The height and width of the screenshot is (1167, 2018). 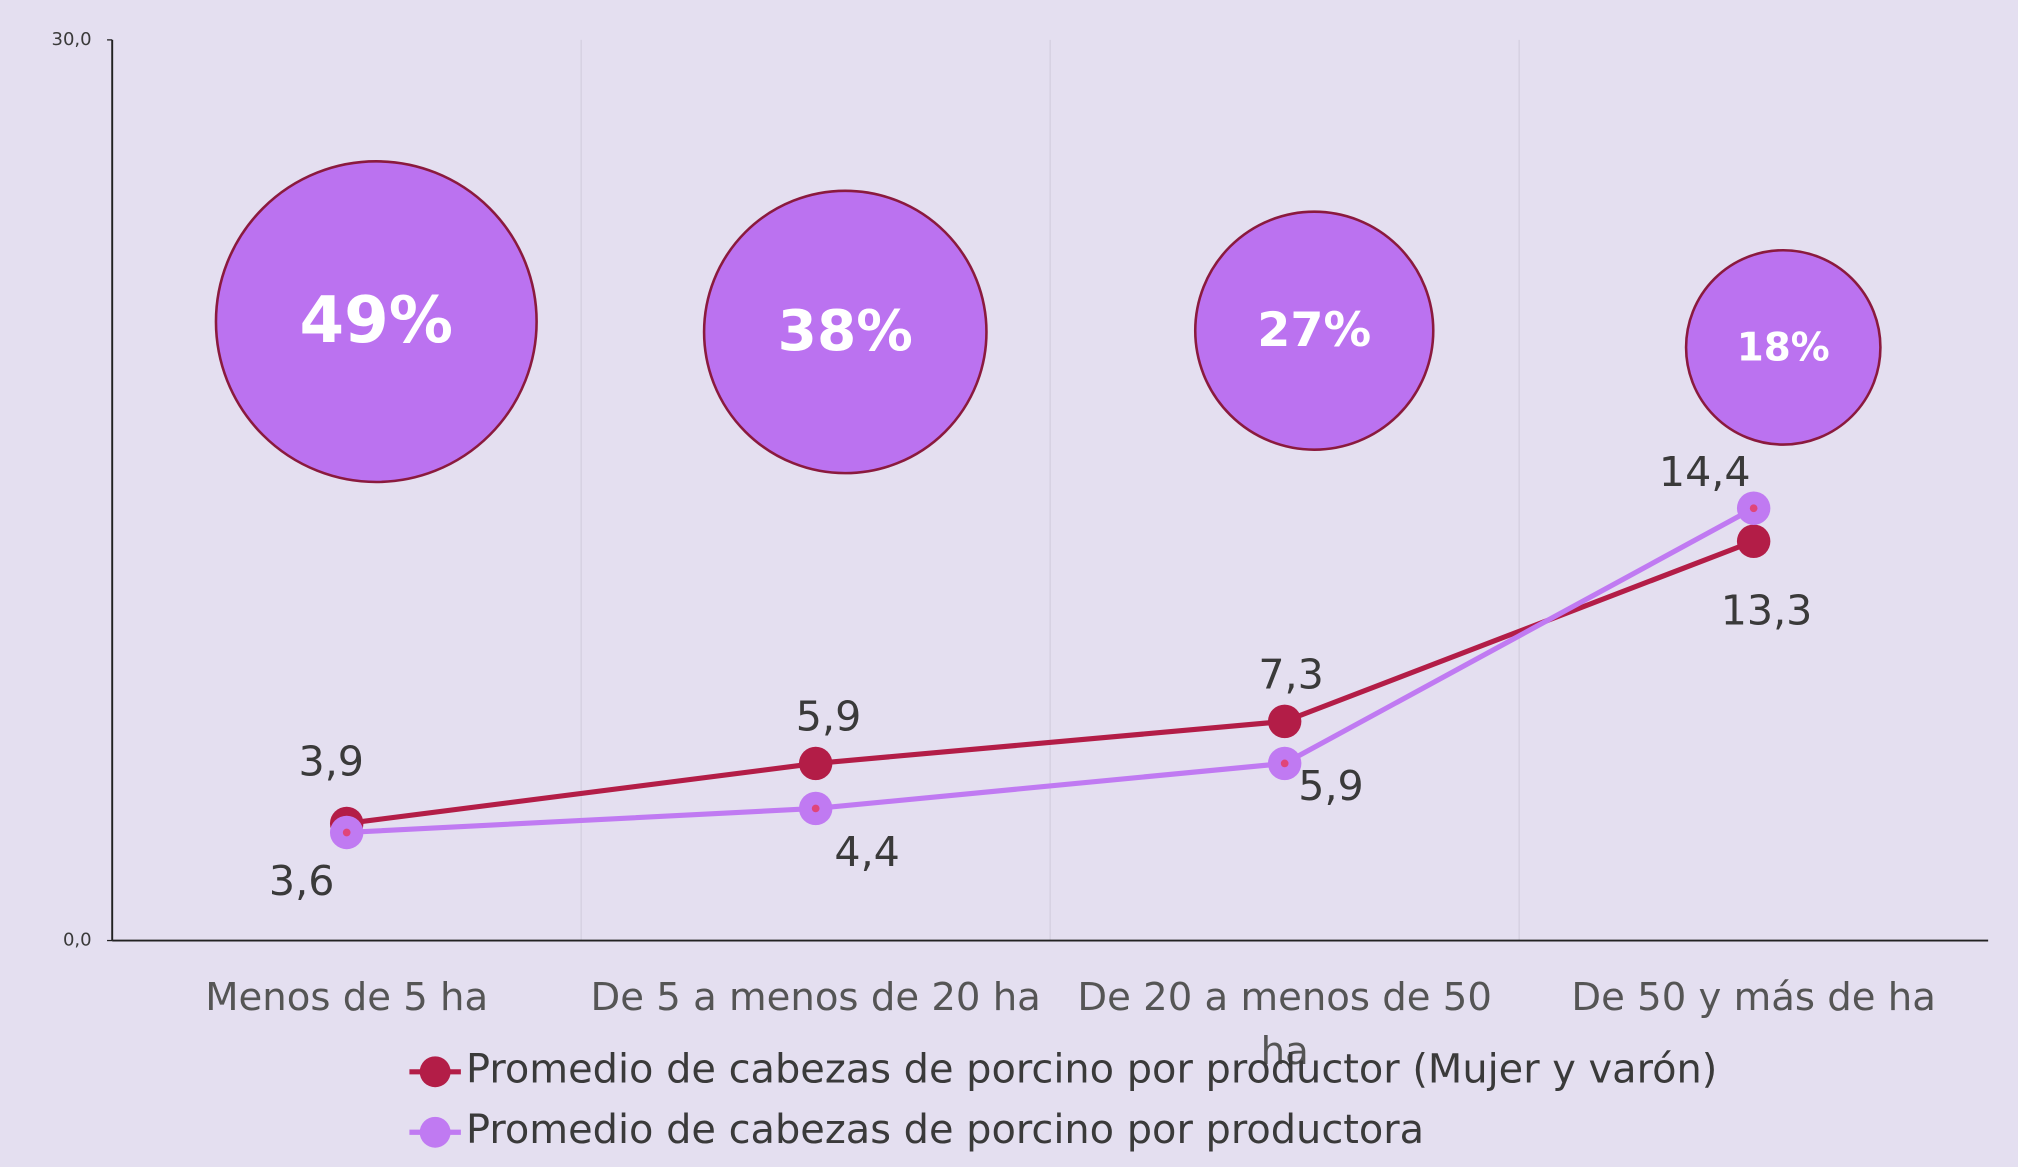 I want to click on data-label: 14,4, so click(x=1705, y=472).